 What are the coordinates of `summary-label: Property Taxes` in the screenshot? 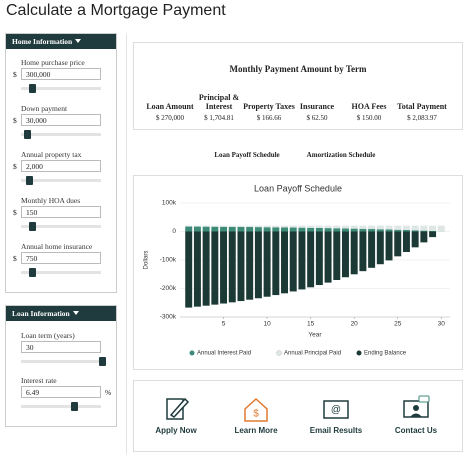 It's located at (269, 106).